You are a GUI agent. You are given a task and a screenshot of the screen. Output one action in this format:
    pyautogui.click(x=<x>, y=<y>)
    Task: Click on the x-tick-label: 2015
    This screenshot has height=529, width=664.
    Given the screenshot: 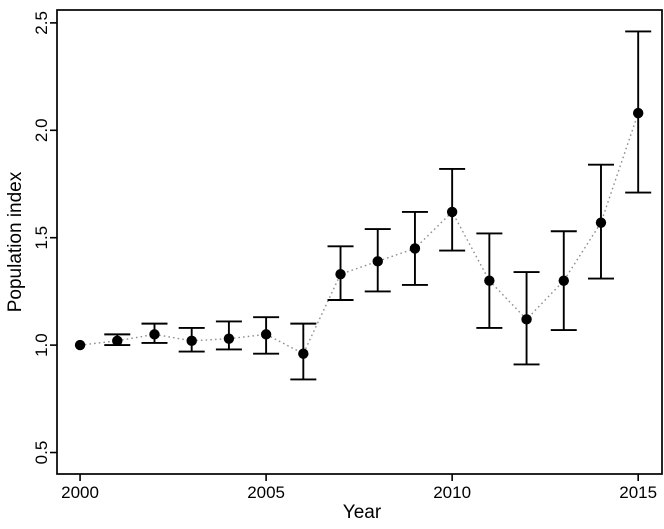 What is the action you would take?
    pyautogui.click(x=638, y=492)
    